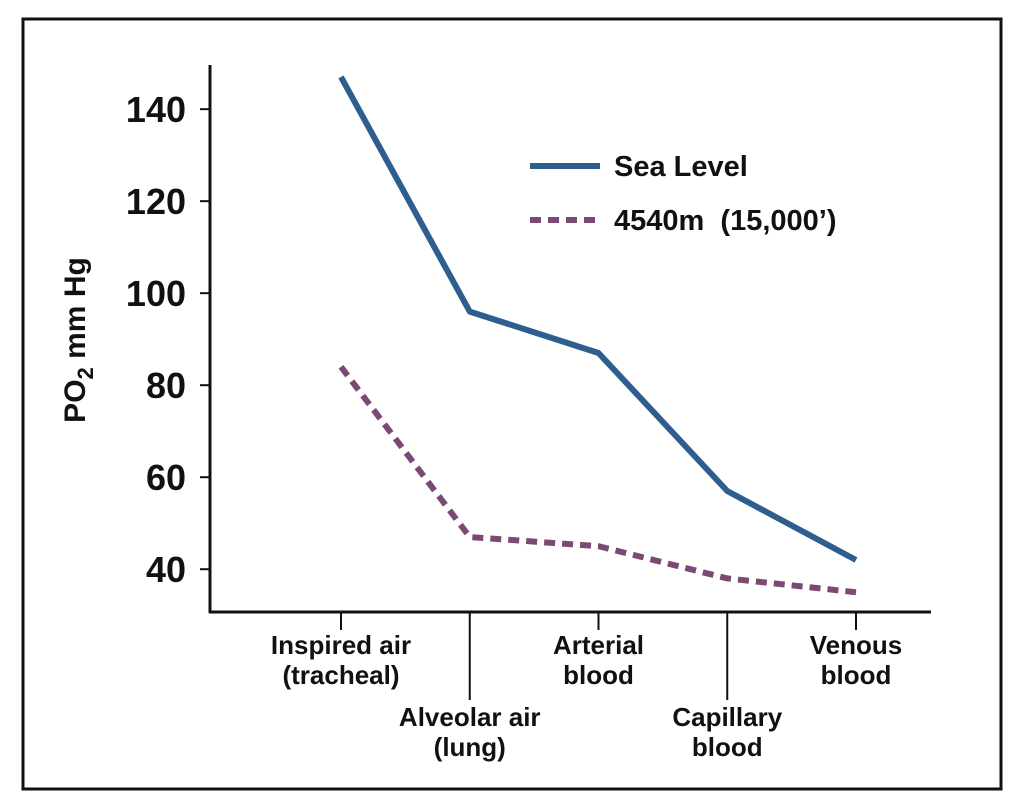  What do you see at coordinates (156, 293) in the screenshot?
I see `y-tick-label: 100` at bounding box center [156, 293].